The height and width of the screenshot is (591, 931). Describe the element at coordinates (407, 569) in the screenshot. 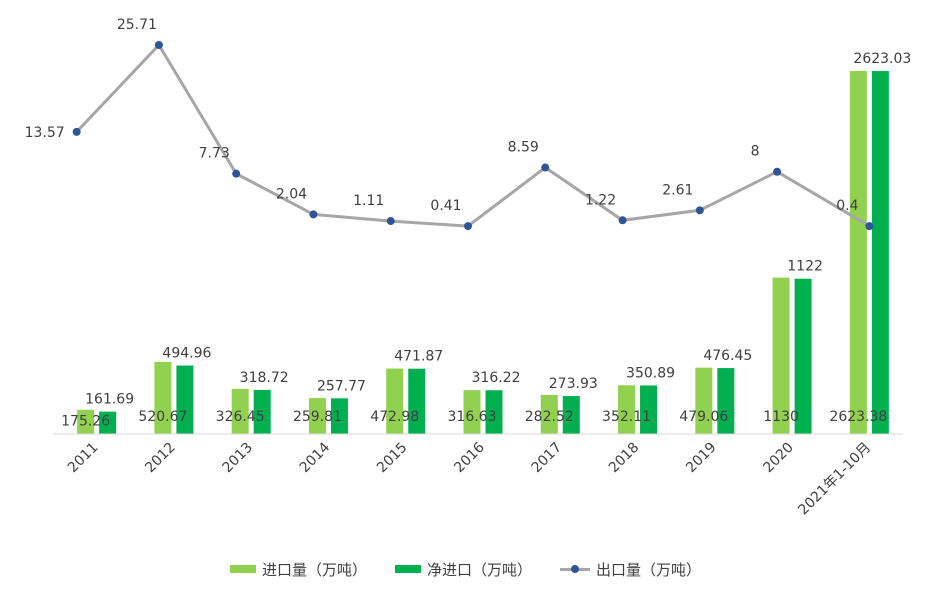

I see `legend-swatch-net-import` at that location.